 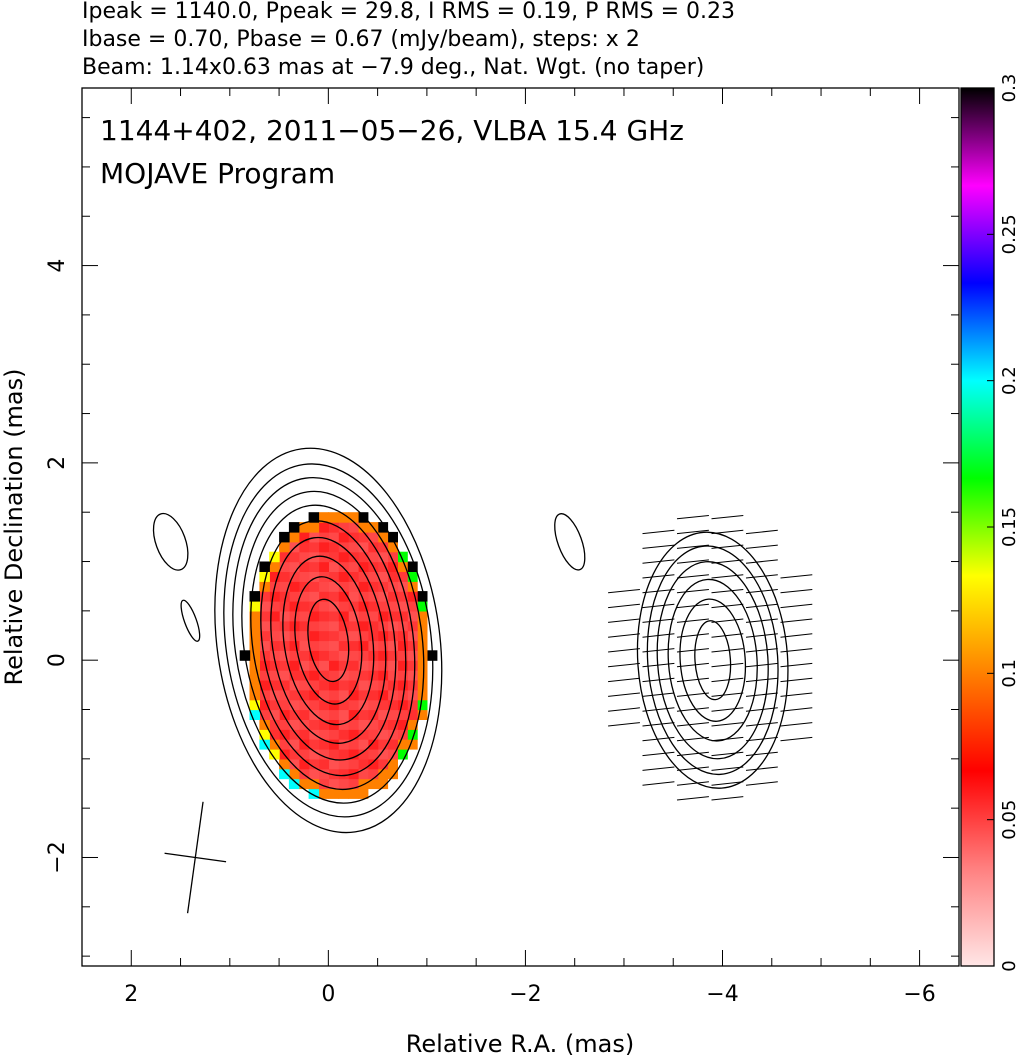 I want to click on colorbar-tick-label: 0.1, so click(x=1009, y=673).